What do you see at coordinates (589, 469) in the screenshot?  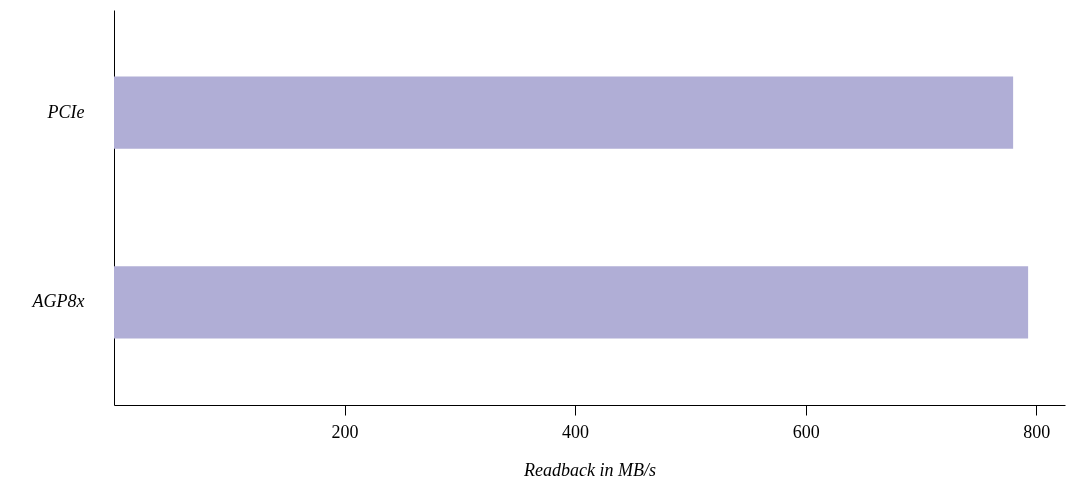 I see `x-axis-title: Readback in MB/s` at bounding box center [589, 469].